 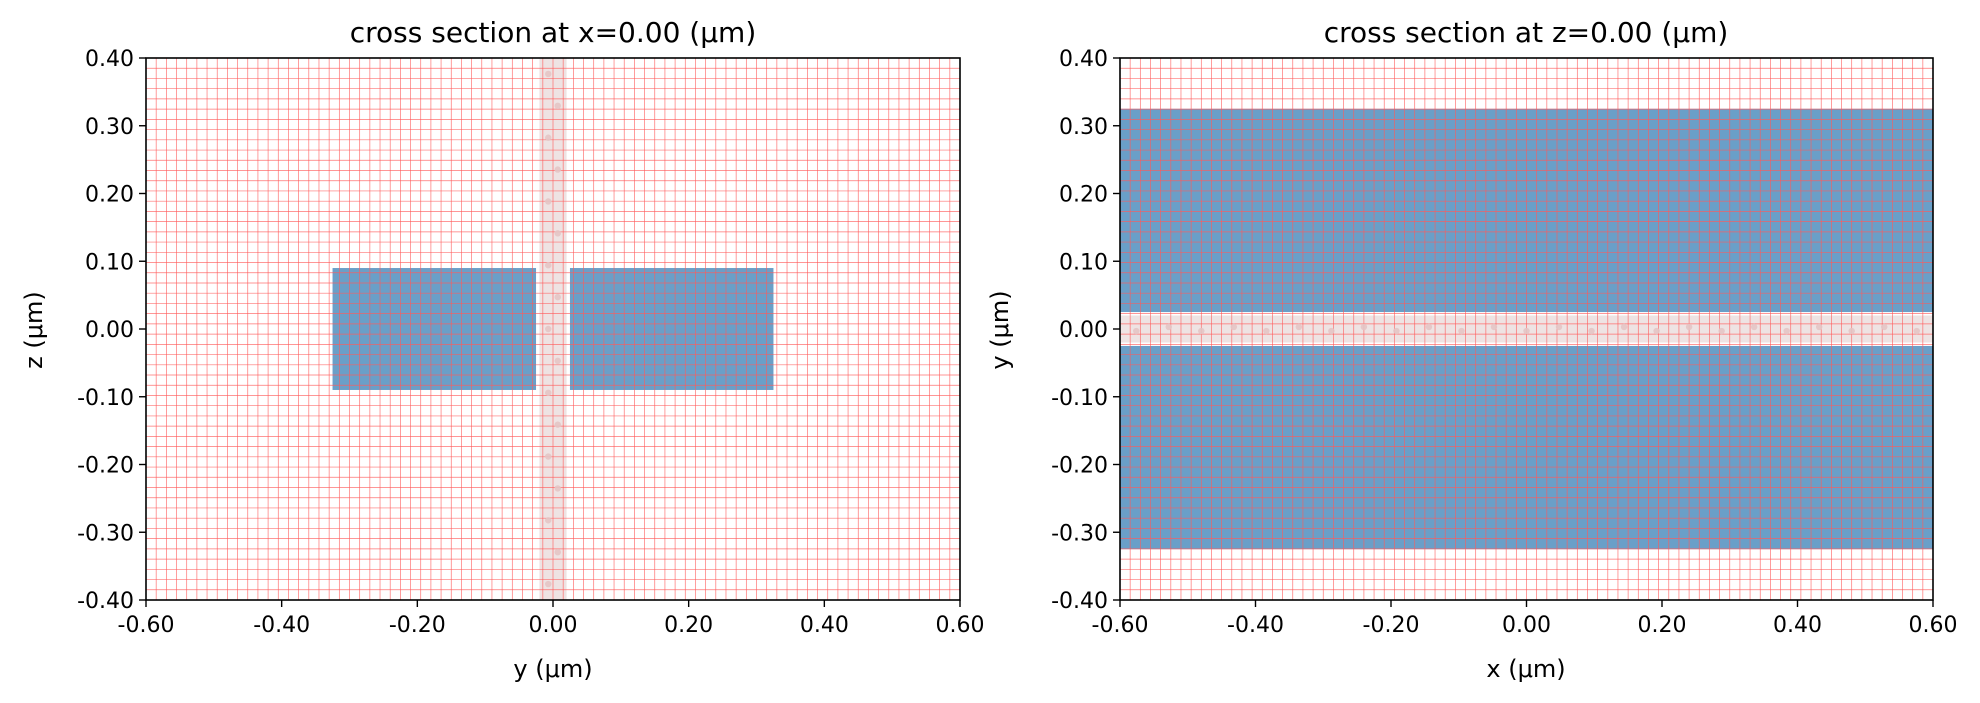 I want to click on left-xtick-label: 0.40, so click(x=824, y=625).